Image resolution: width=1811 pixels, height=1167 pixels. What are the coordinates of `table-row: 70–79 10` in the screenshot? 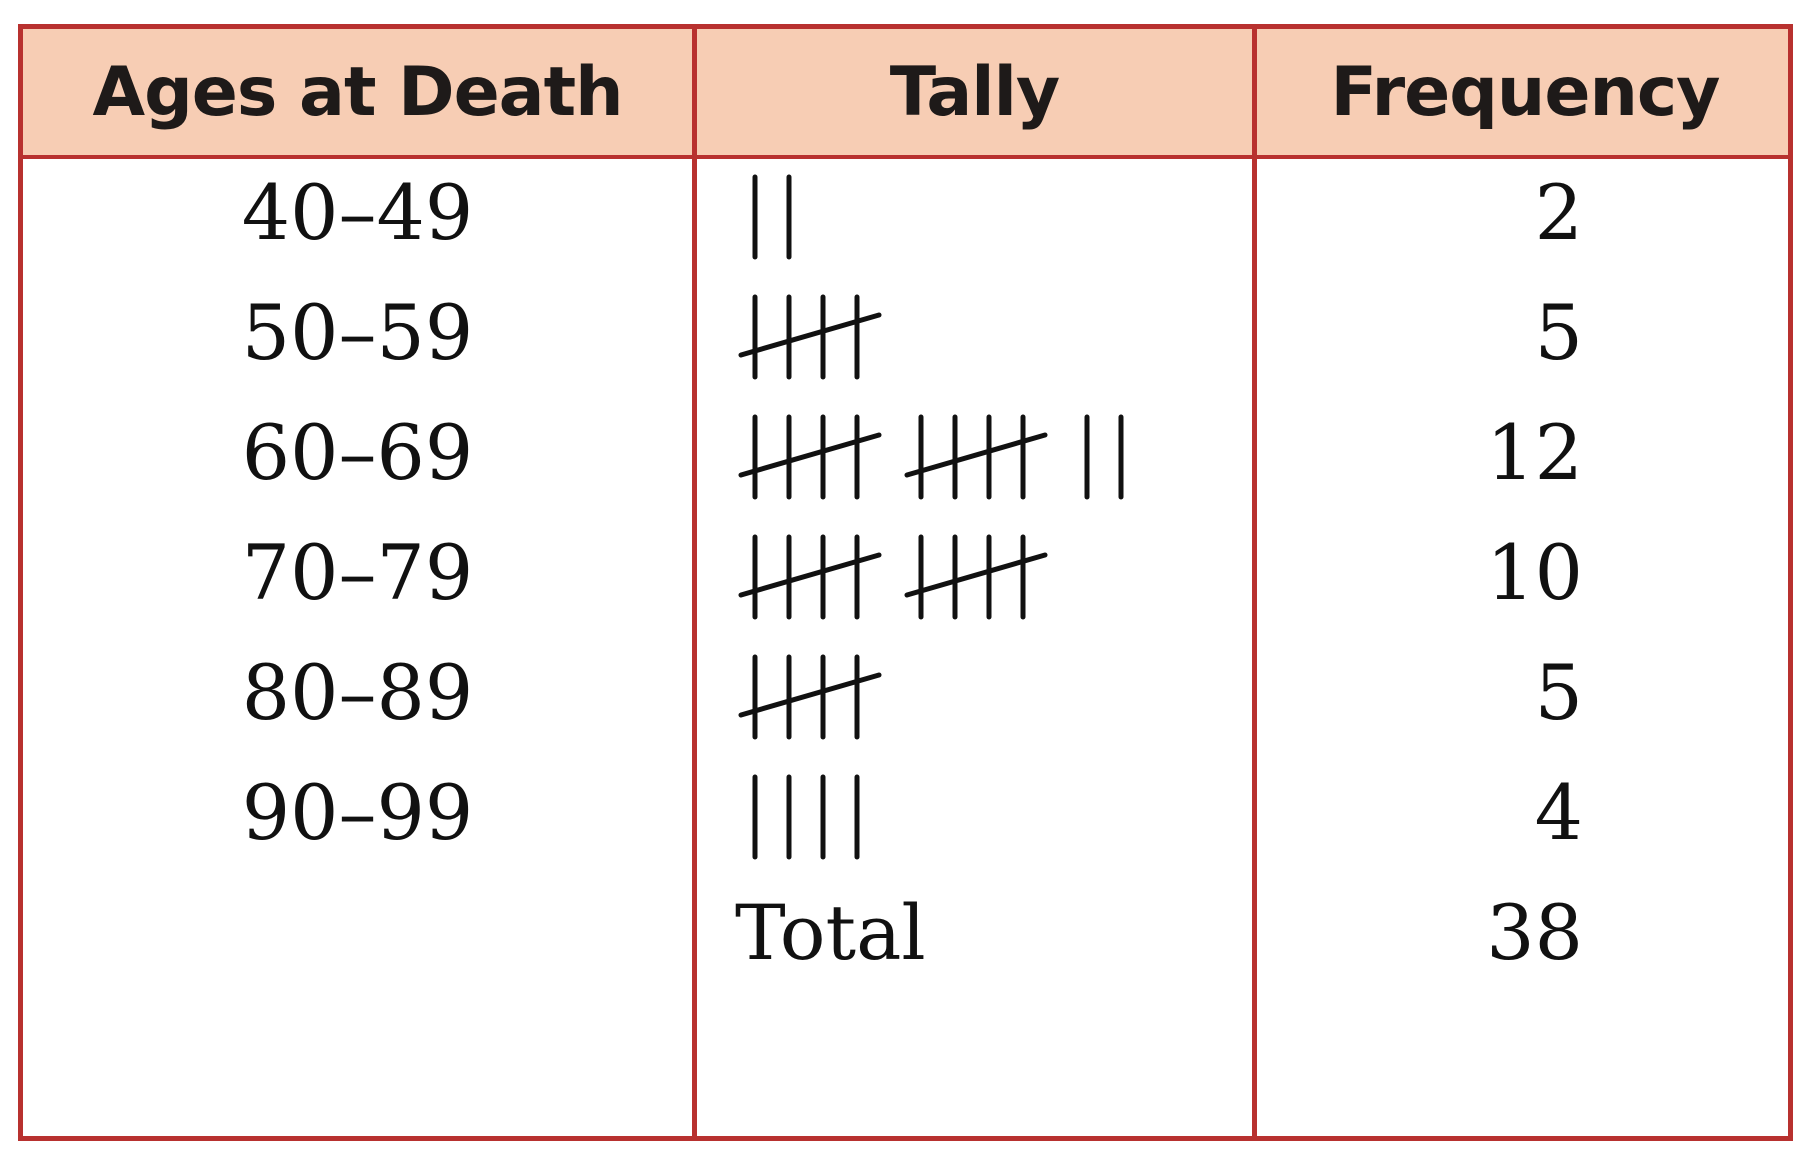 It's located at (905, 572).